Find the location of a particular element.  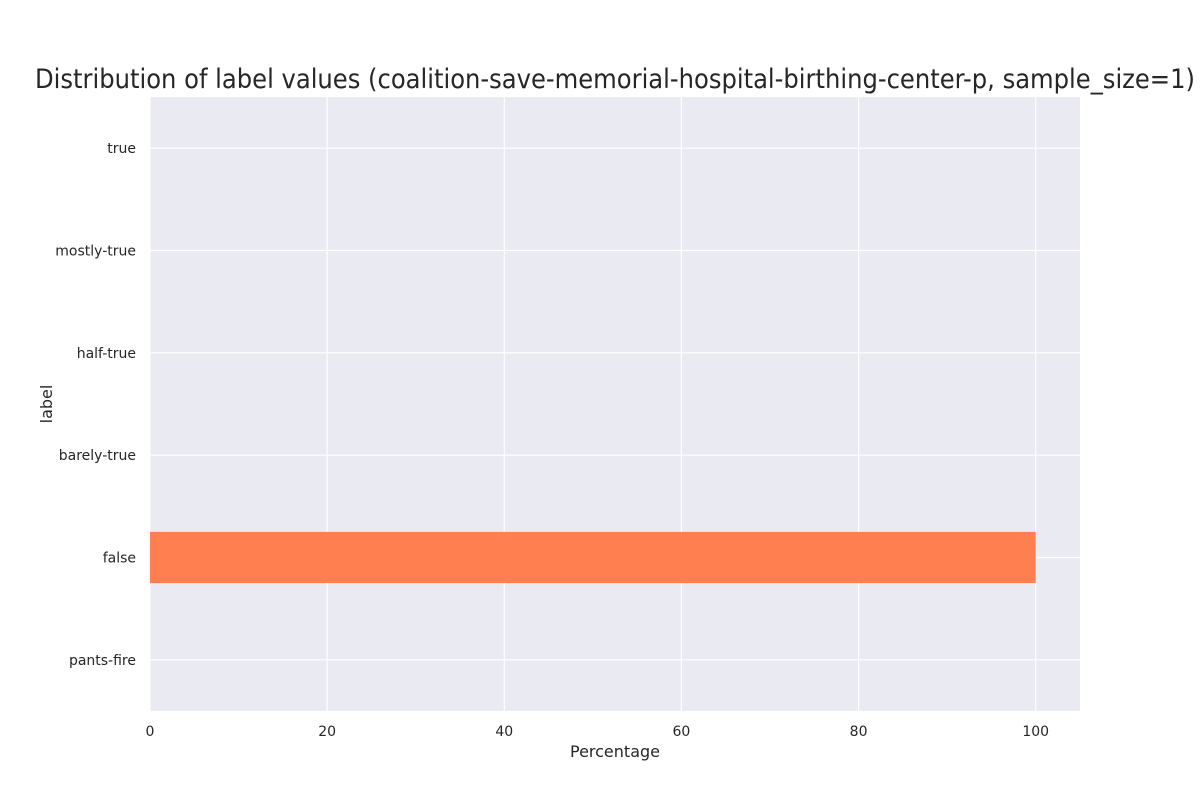

bars is located at coordinates (593, 557).